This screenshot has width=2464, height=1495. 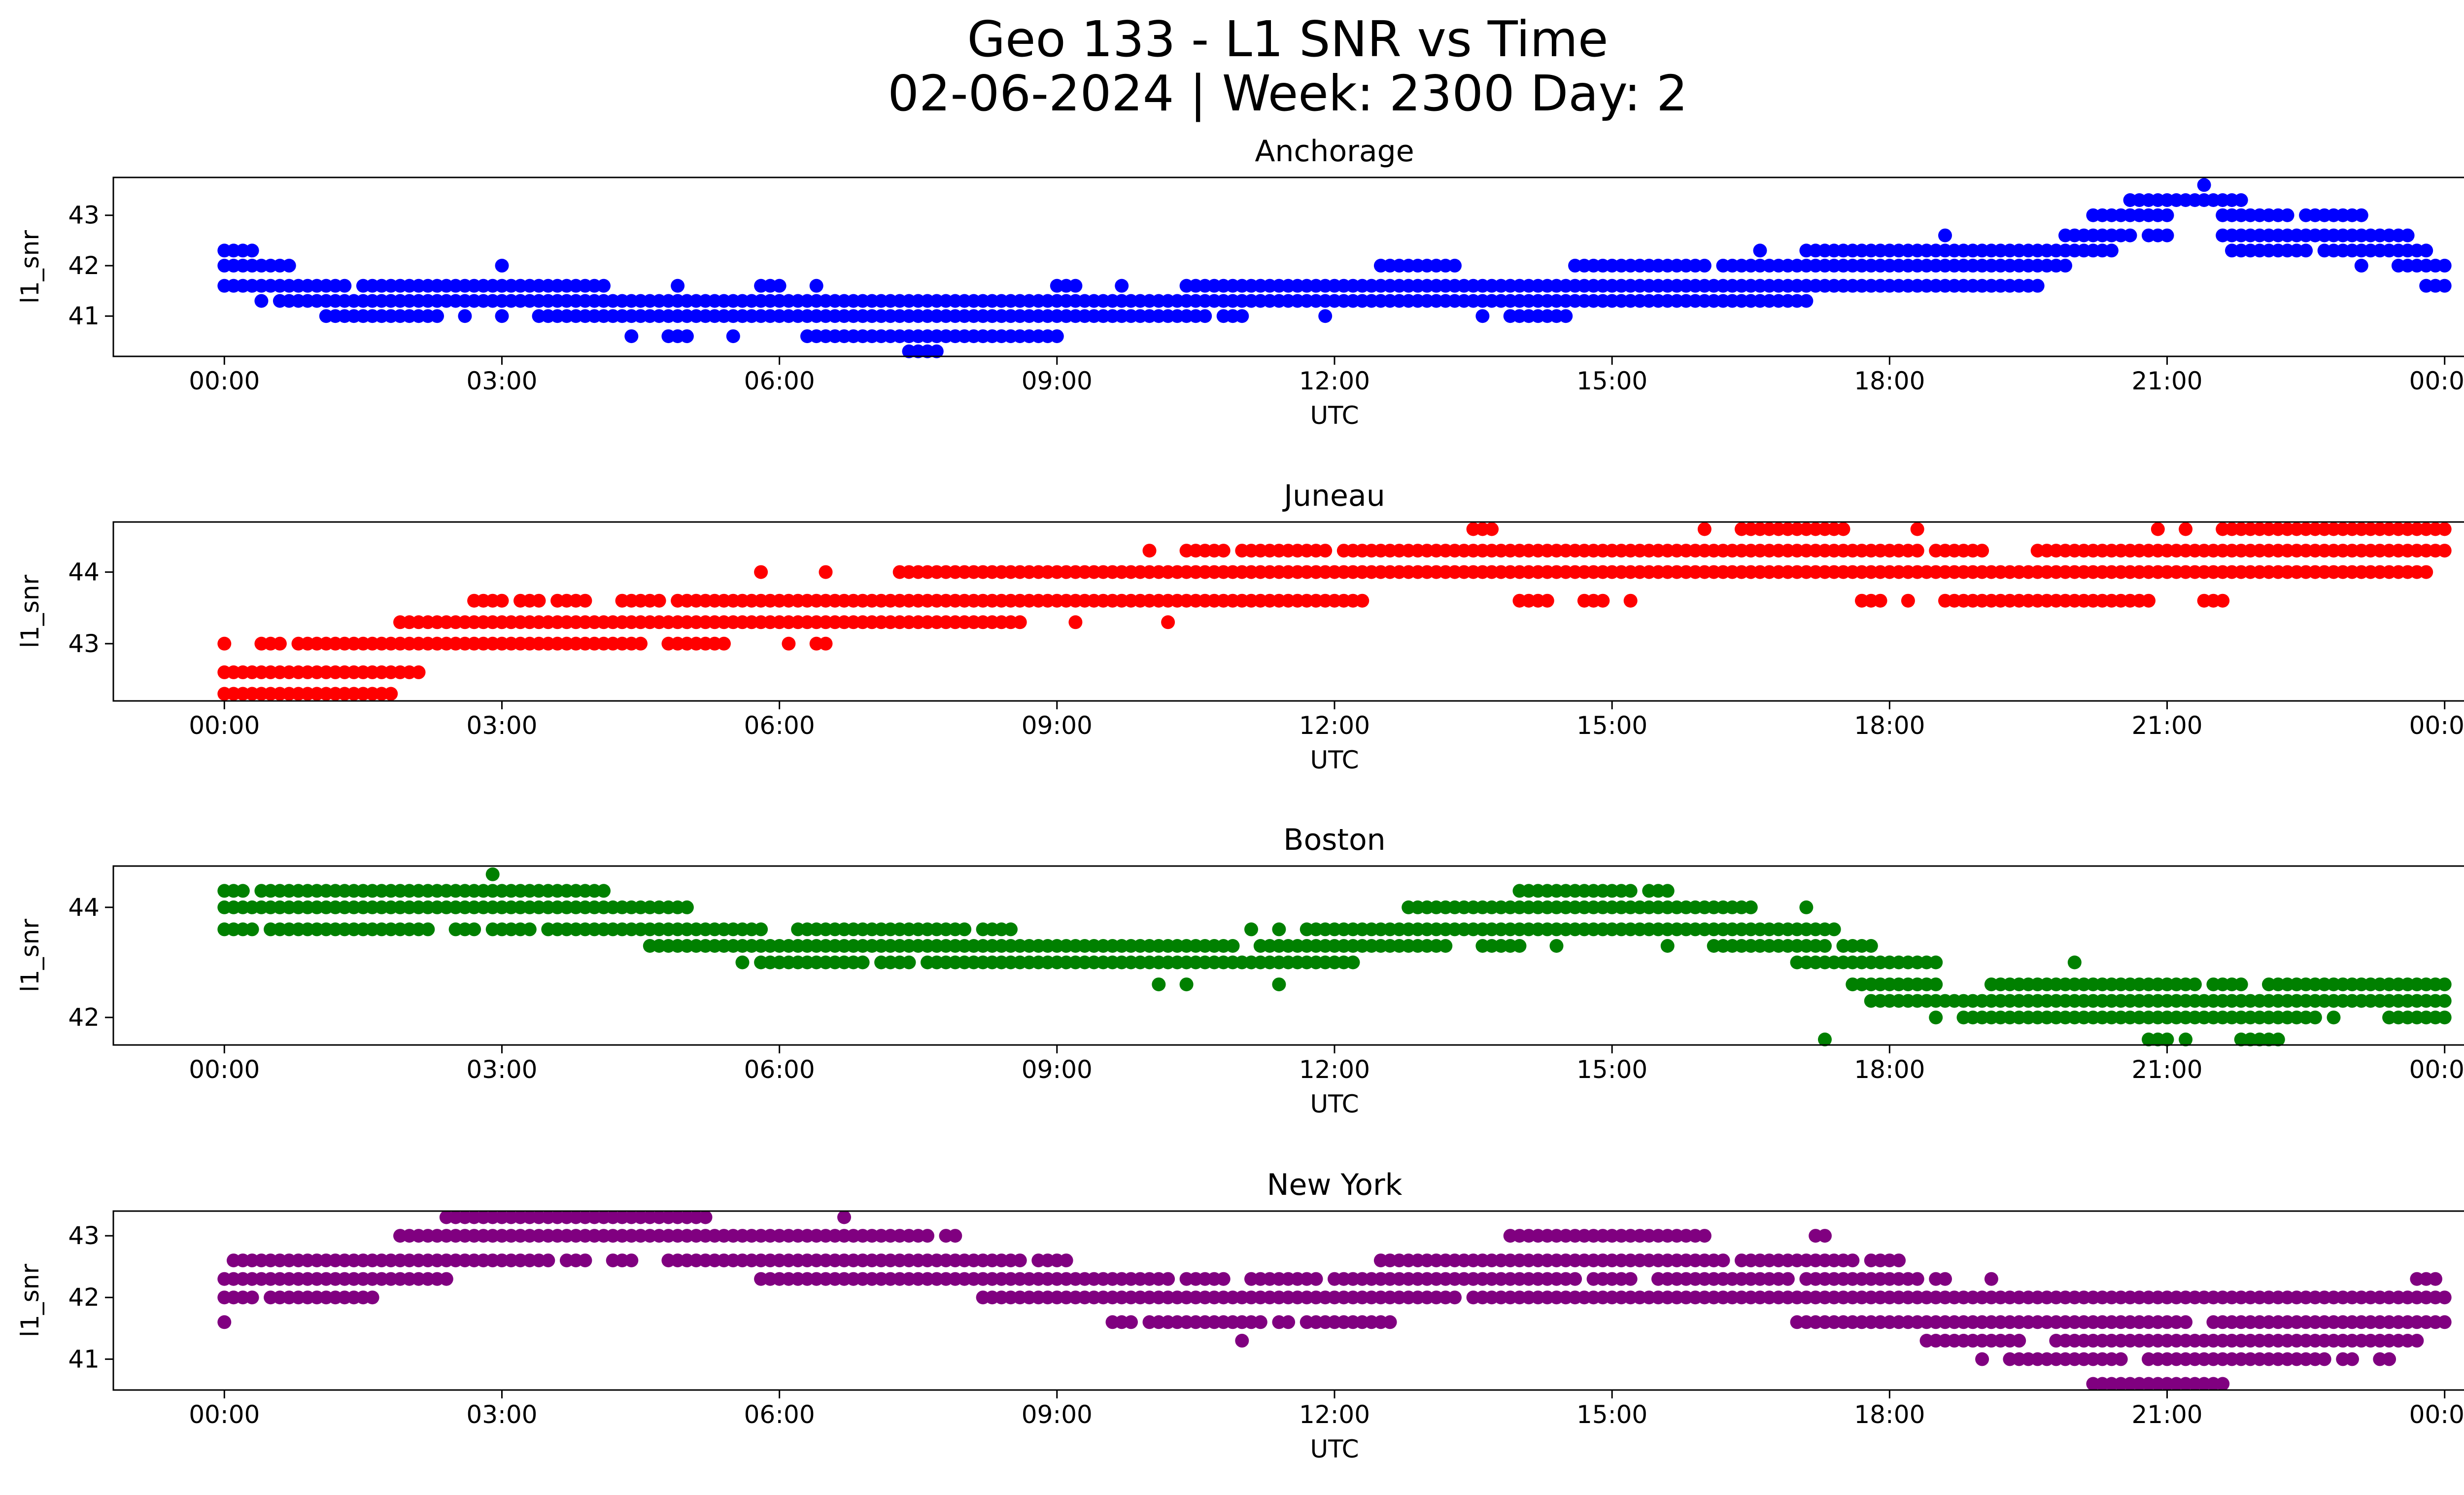 What do you see at coordinates (1889, 725) in the screenshot?
I see `juneau-x-tick-label: 18:00` at bounding box center [1889, 725].